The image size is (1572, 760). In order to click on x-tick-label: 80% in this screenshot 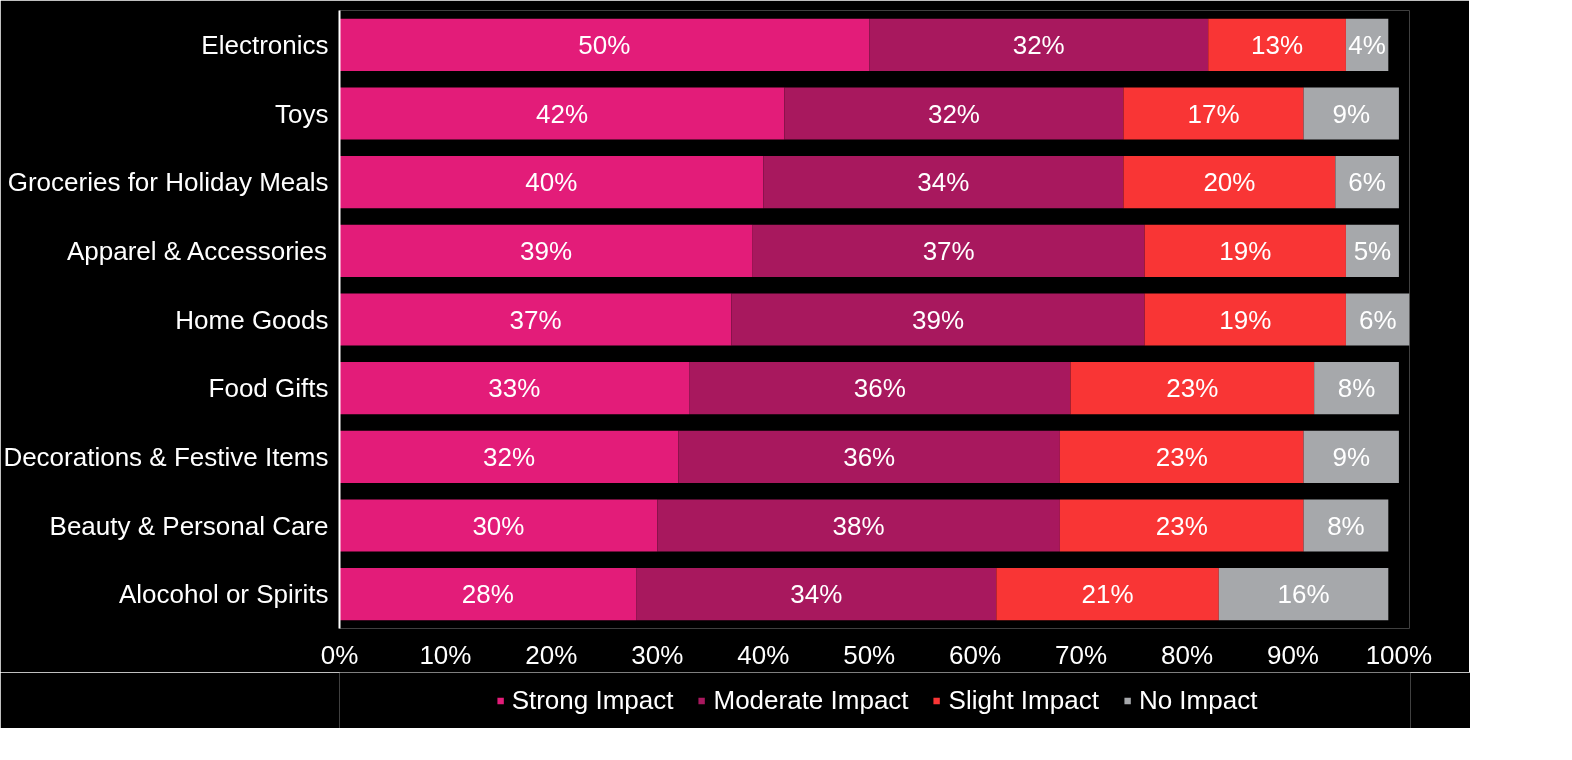, I will do `click(1187, 654)`.